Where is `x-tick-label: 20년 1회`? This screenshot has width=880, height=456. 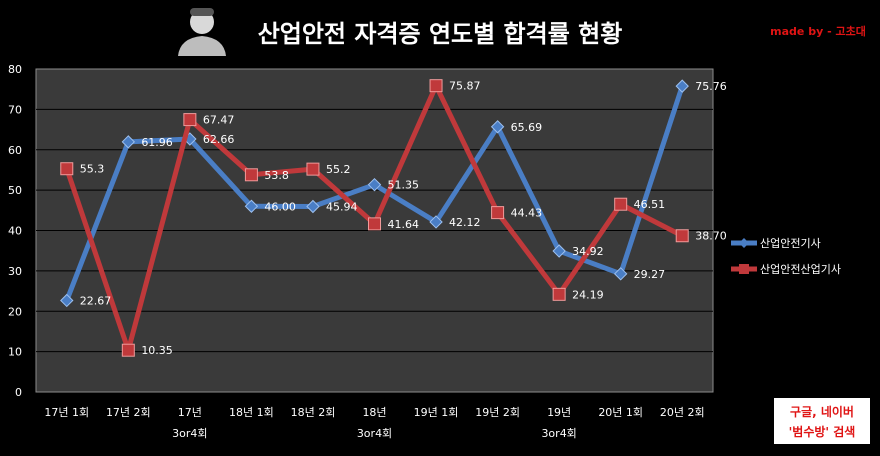 x-tick-label: 20년 1회 is located at coordinates (620, 412).